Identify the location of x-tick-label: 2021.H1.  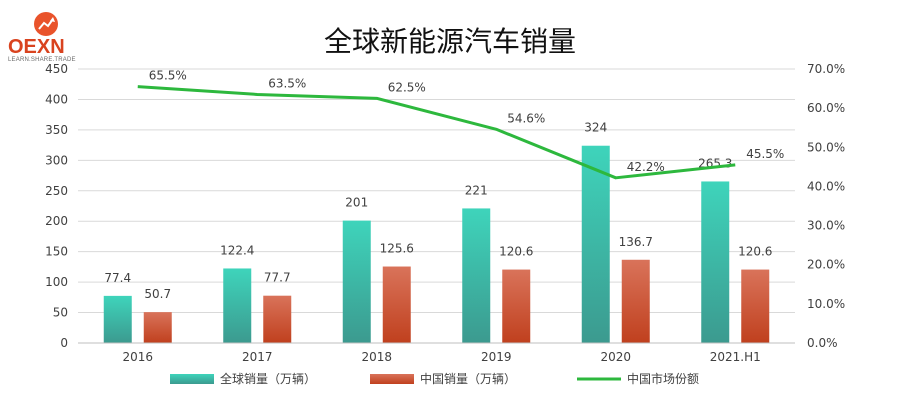
(735, 357).